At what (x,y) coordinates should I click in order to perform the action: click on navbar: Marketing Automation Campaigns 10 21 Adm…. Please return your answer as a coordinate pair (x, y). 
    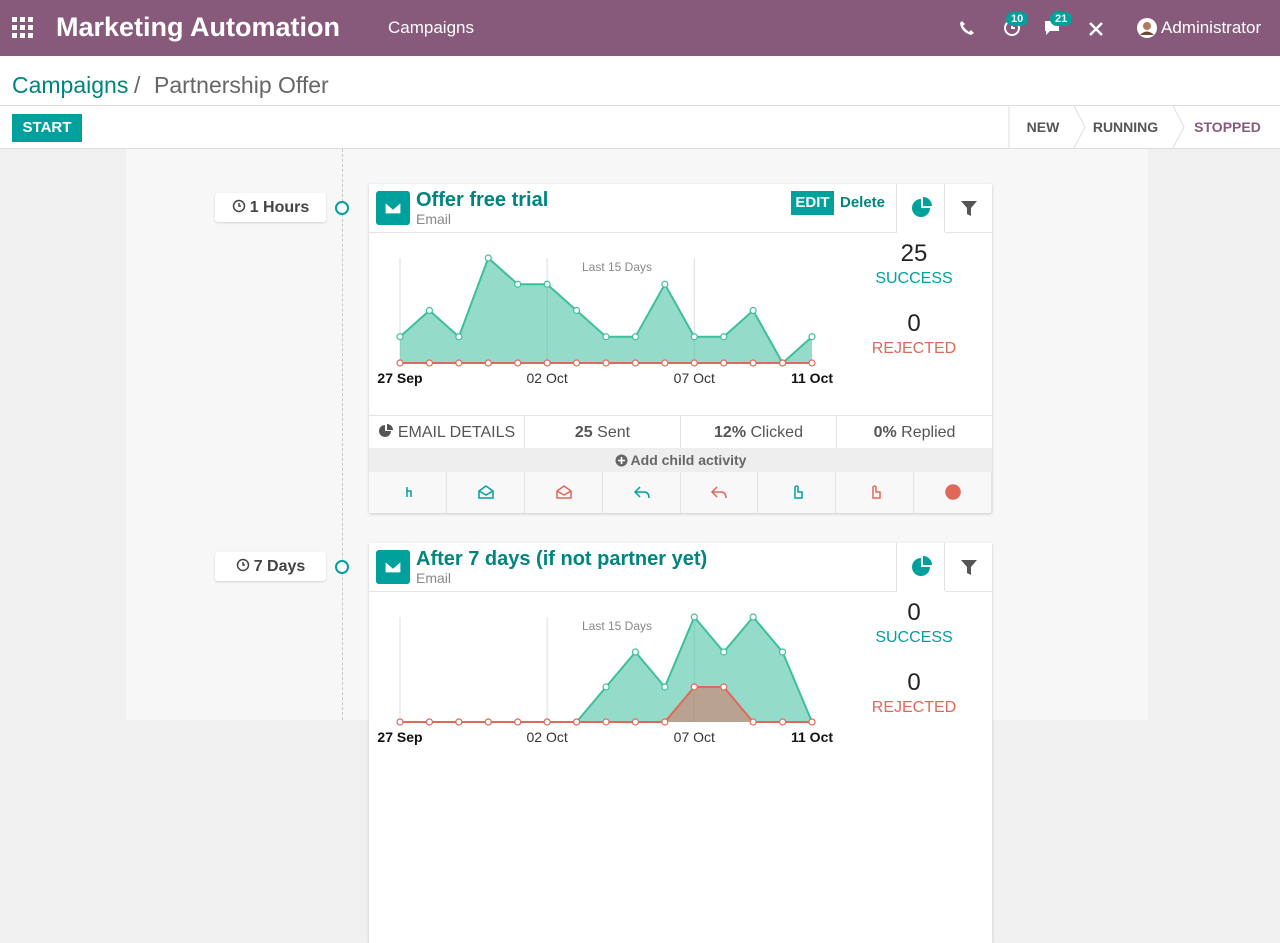
    Looking at the image, I should click on (640, 28).